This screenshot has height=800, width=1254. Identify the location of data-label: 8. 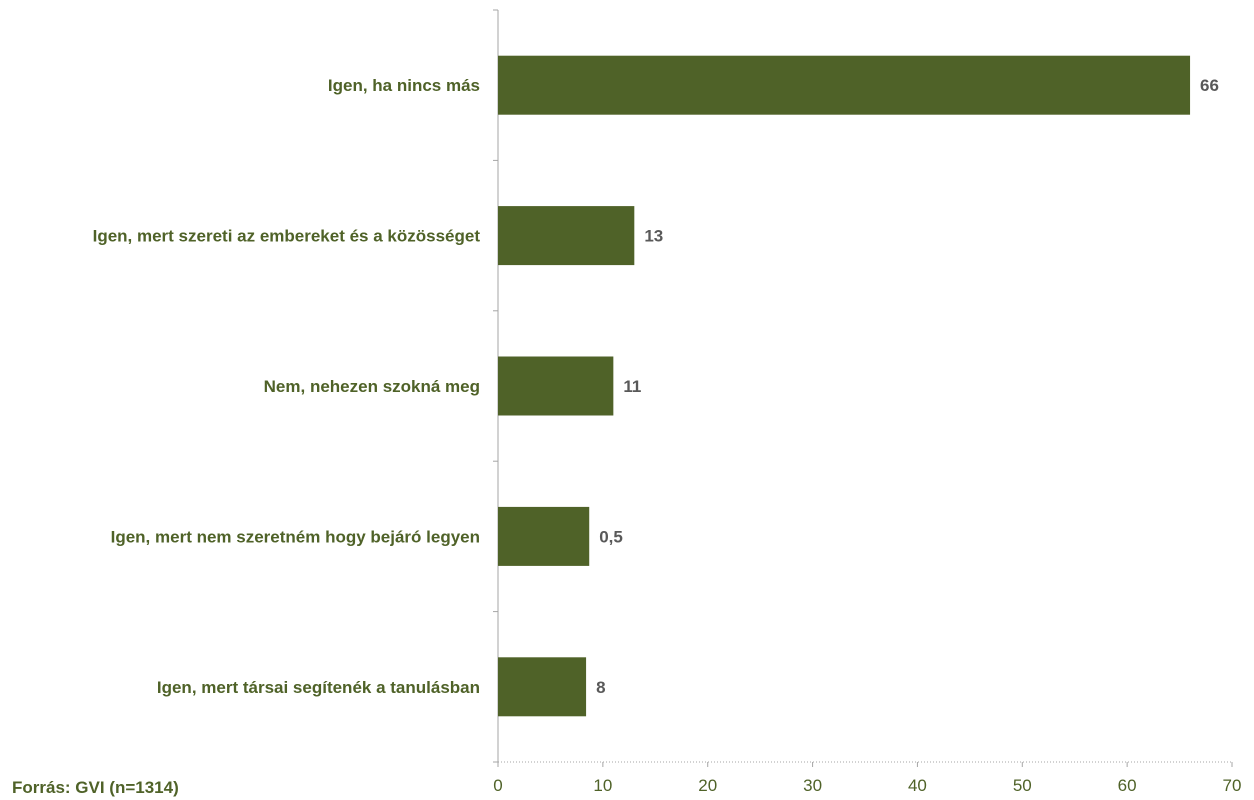
(600, 687).